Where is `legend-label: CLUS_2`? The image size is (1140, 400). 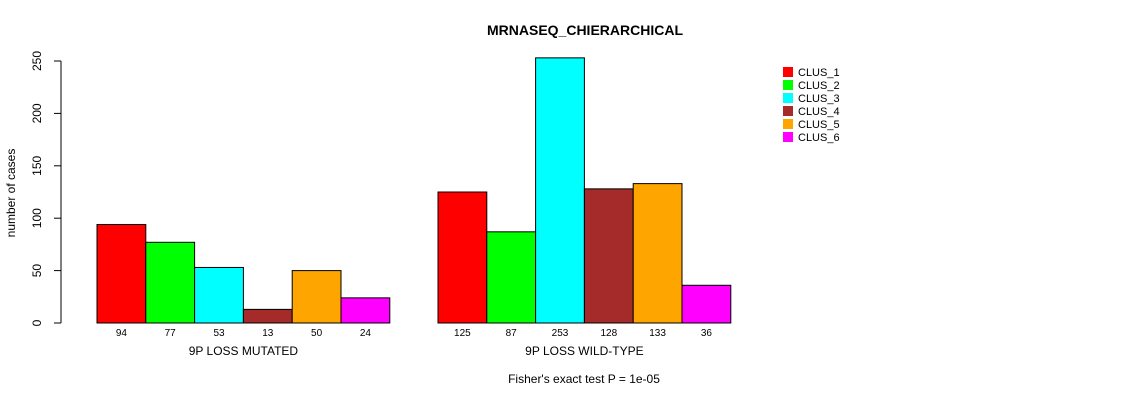 legend-label: CLUS_2 is located at coordinates (819, 86).